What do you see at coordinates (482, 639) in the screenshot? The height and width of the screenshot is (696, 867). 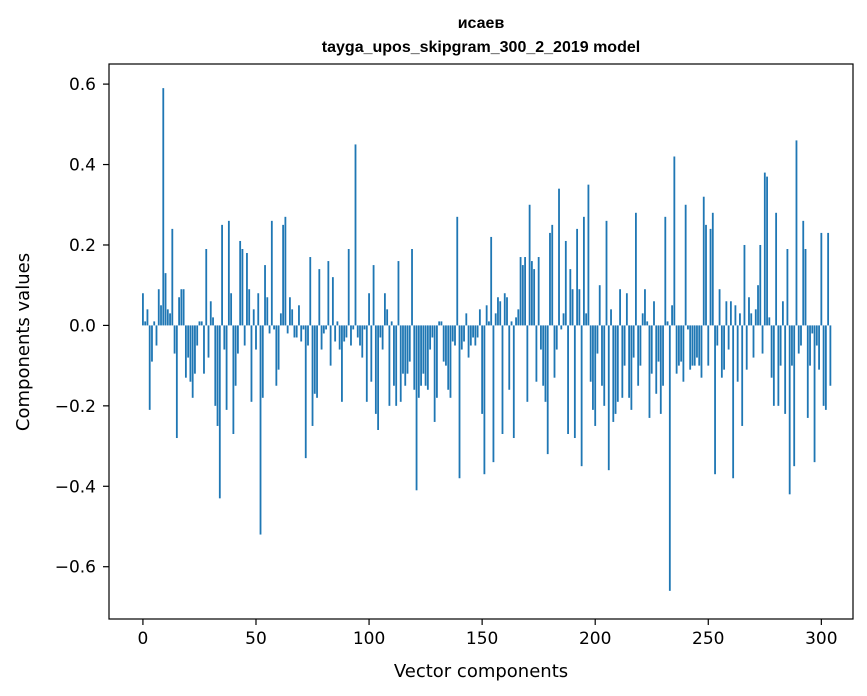 I see `x-tick-label: 150` at bounding box center [482, 639].